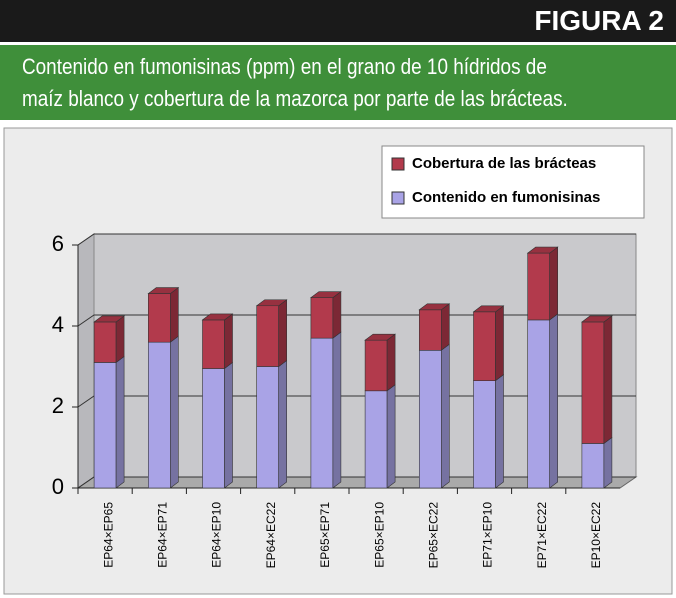  Describe the element at coordinates (596, 535) in the screenshot. I see `x-tick-label: EP10×EC22` at that location.